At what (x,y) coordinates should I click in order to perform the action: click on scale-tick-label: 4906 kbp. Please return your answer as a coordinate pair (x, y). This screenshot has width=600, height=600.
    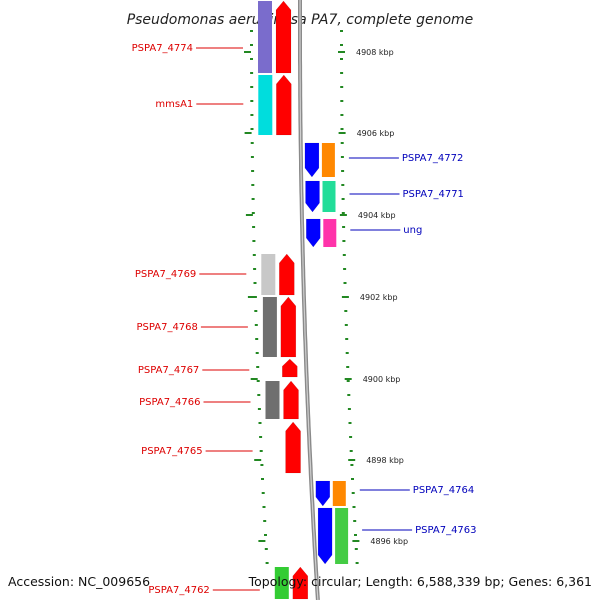
    Looking at the image, I should click on (376, 133).